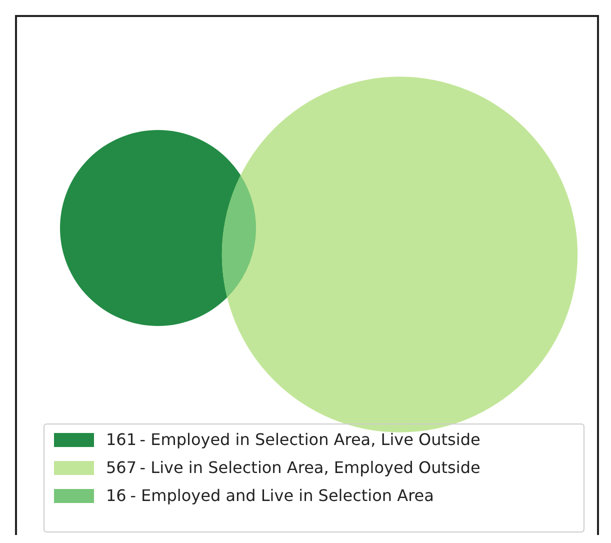 The height and width of the screenshot is (543, 611). Describe the element at coordinates (116, 495) in the screenshot. I see `data-label: 16` at that location.